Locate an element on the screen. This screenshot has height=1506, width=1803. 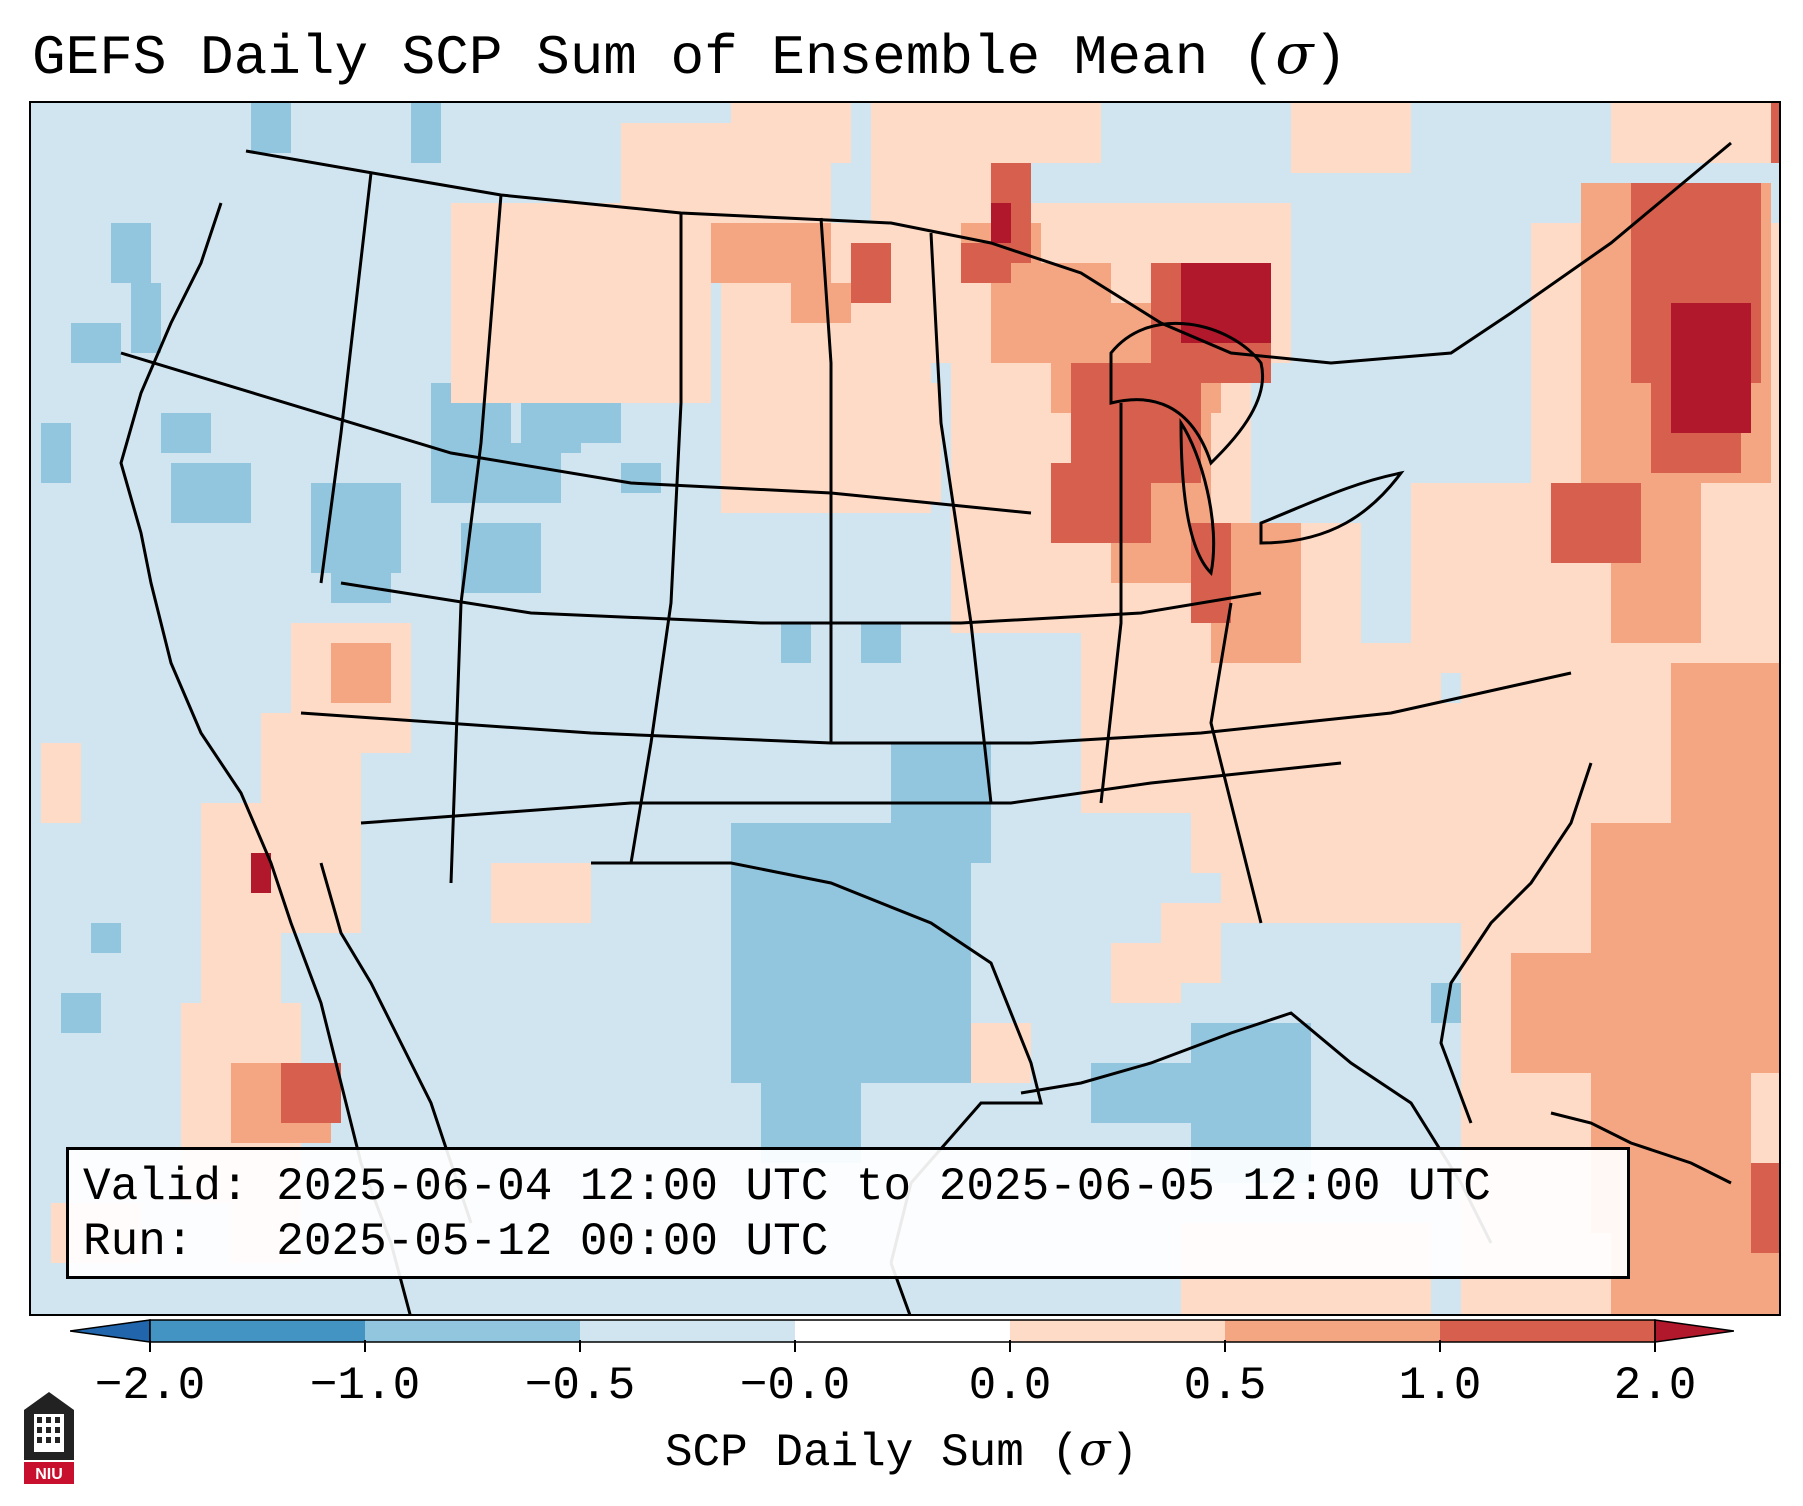
niu-logo: NIU is located at coordinates (49, 1438).